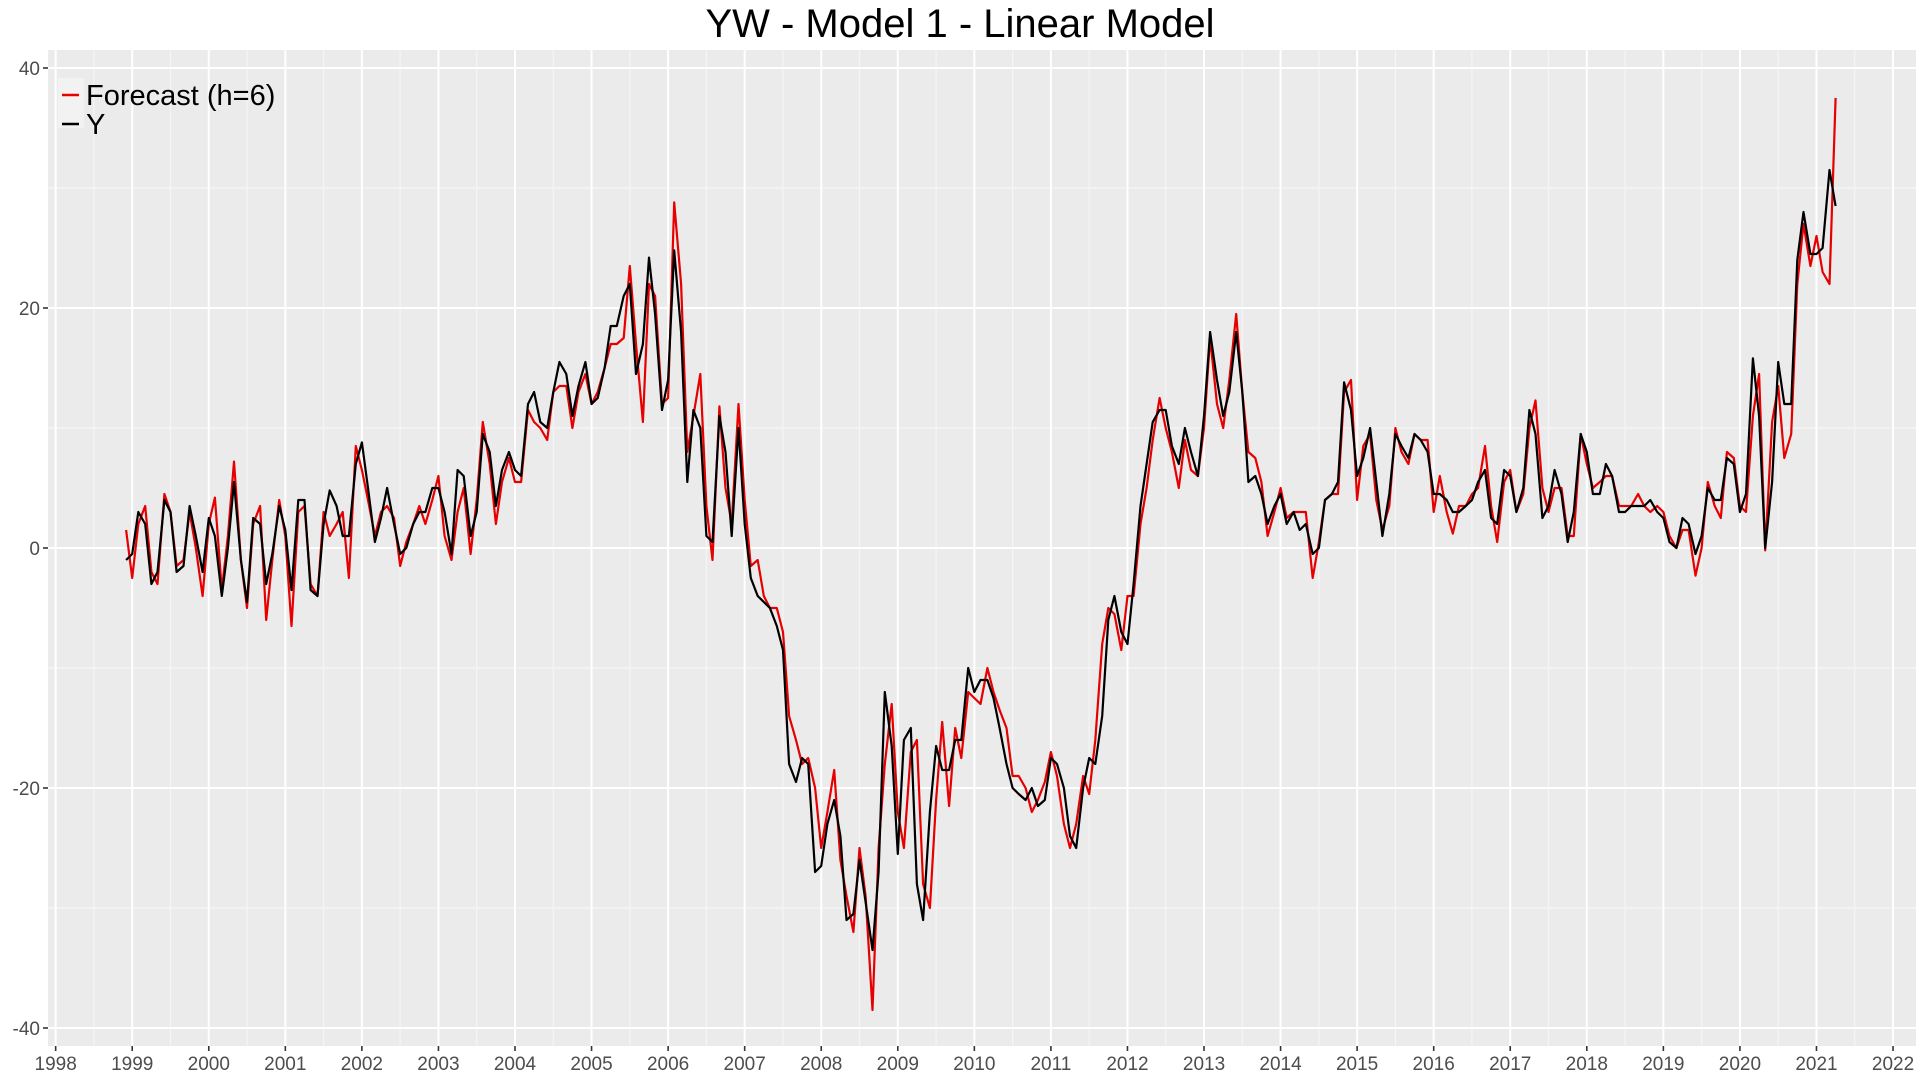  Describe the element at coordinates (898, 1064) in the screenshot. I see `x-tick-label: 2009` at that location.